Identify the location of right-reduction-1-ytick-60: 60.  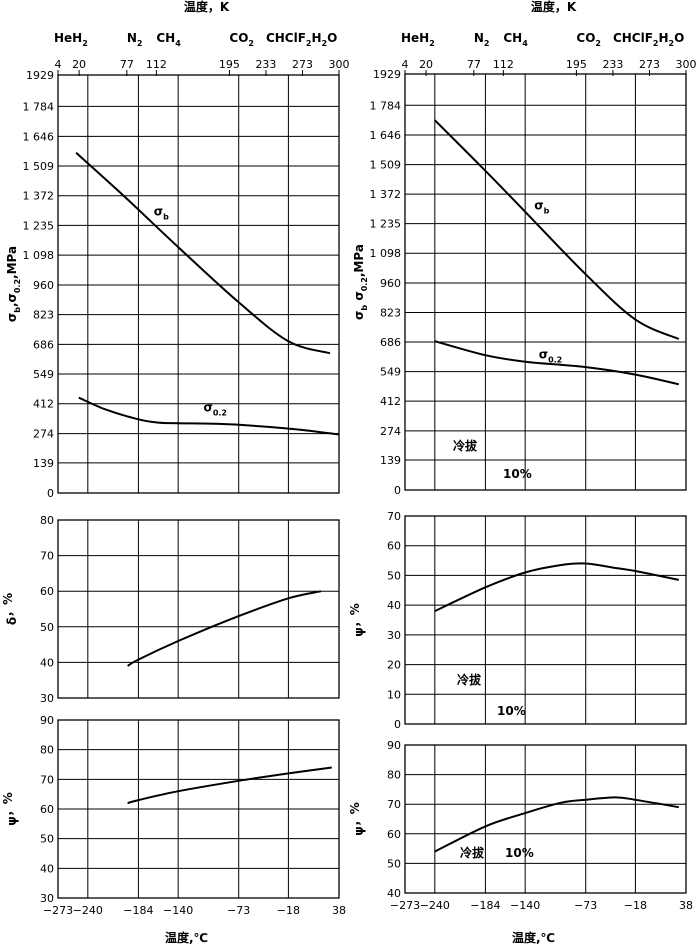
(394, 546).